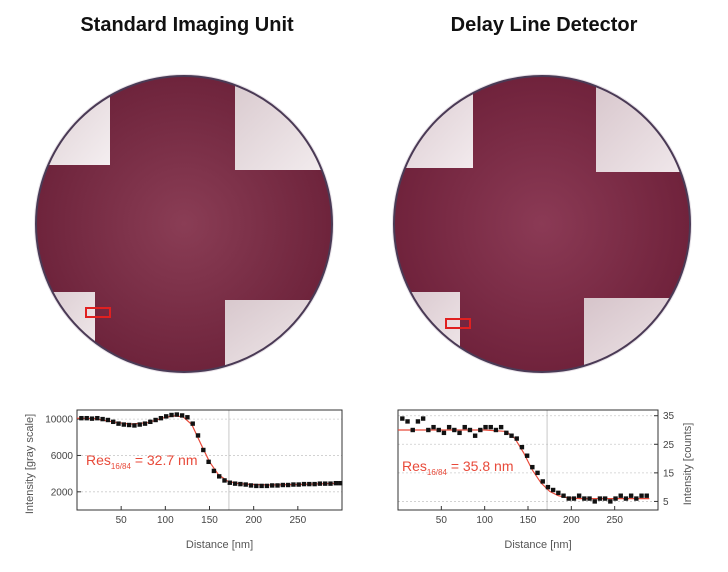 The width and height of the screenshot is (728, 572). I want to click on panel-title-standard: Standard Imaging Unit, so click(187, 25).